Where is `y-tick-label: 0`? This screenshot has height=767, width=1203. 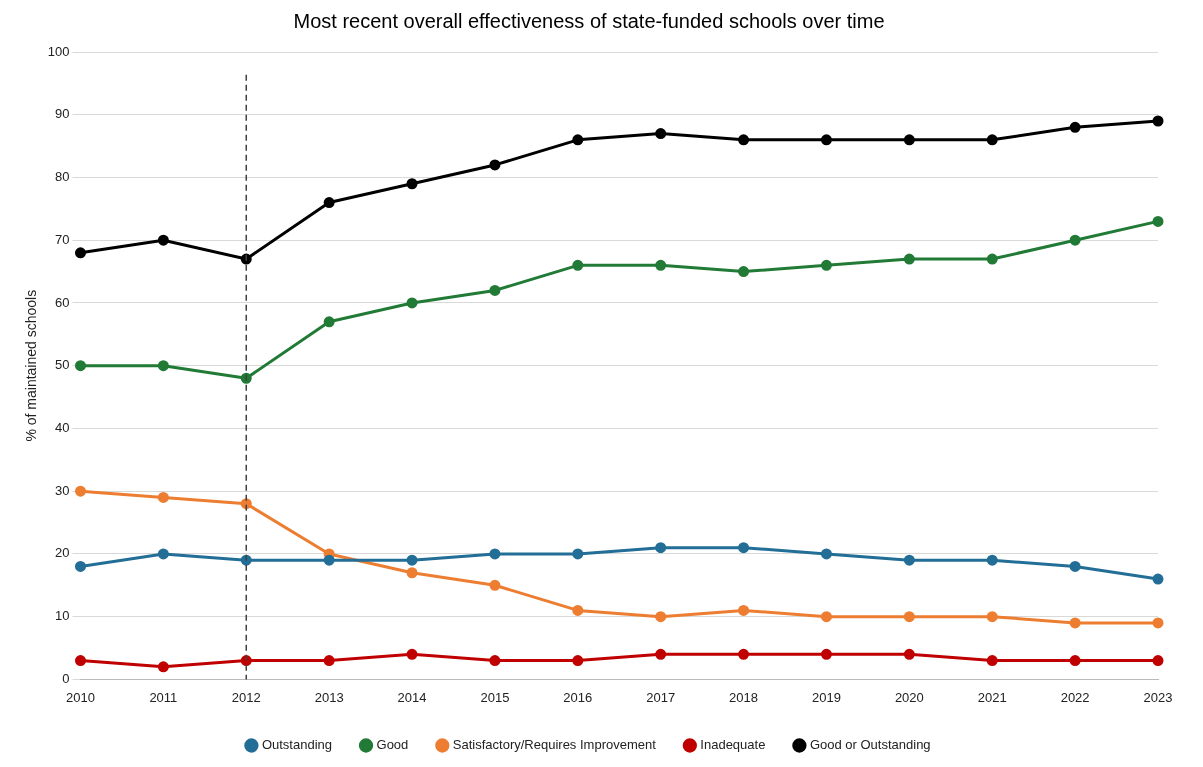 y-tick-label: 0 is located at coordinates (66, 678).